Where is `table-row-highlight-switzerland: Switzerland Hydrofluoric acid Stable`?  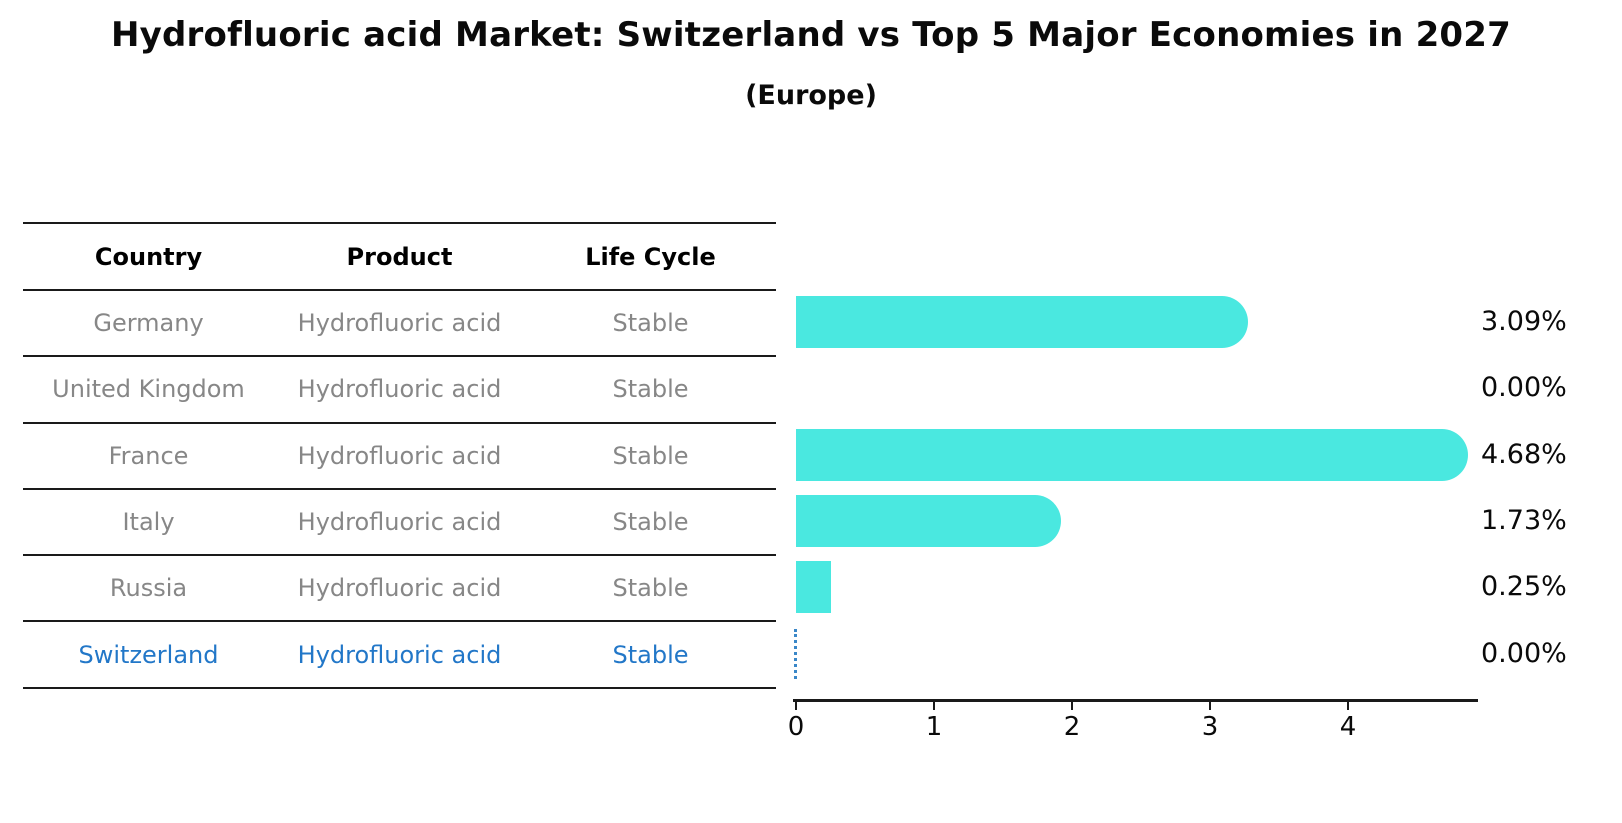 table-row-highlight-switzerland: Switzerland Hydrofluoric acid Stable is located at coordinates (399, 655).